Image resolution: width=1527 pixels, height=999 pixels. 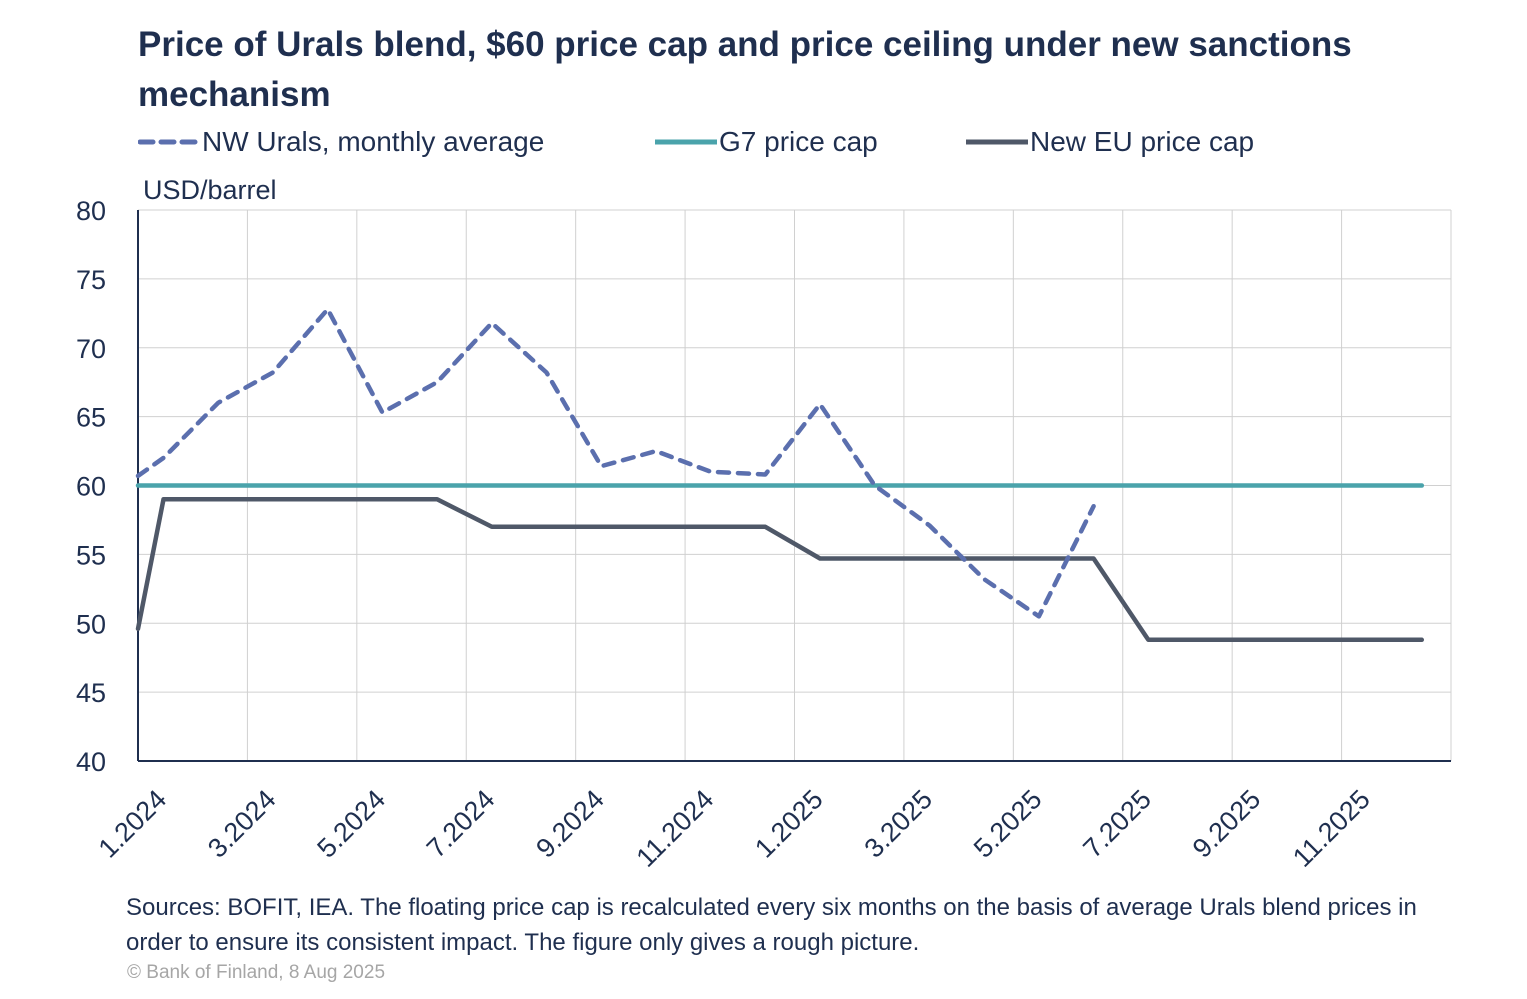 I want to click on legend-swatch-dashed-icon, so click(x=169, y=142).